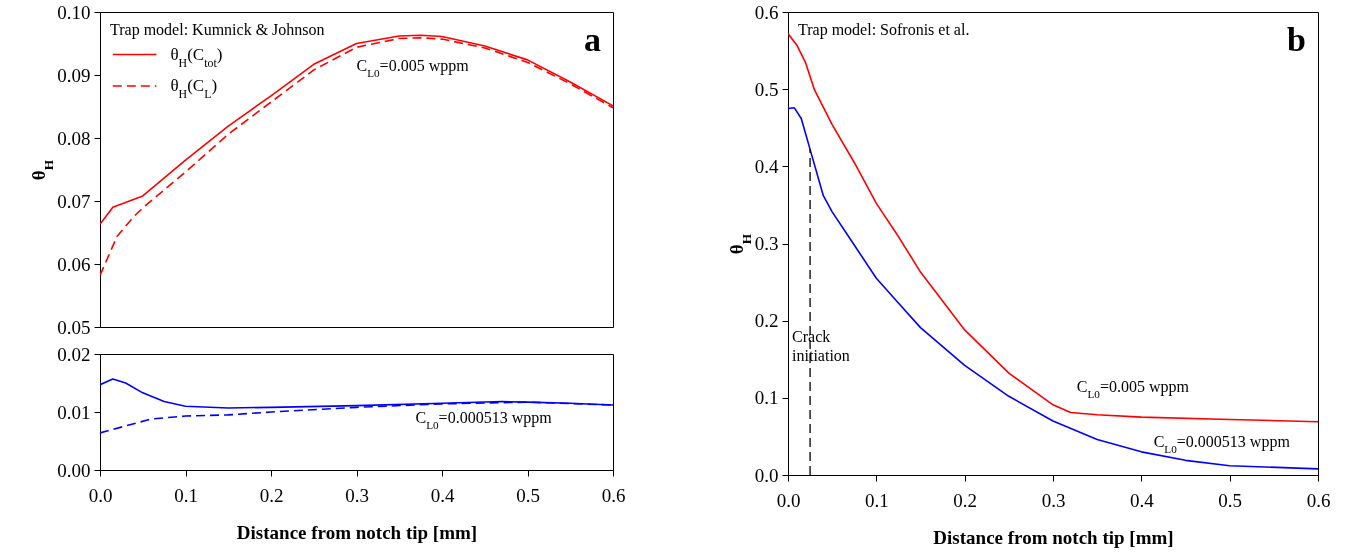  I want to click on y-tick-label: 0.00, so click(74, 470).